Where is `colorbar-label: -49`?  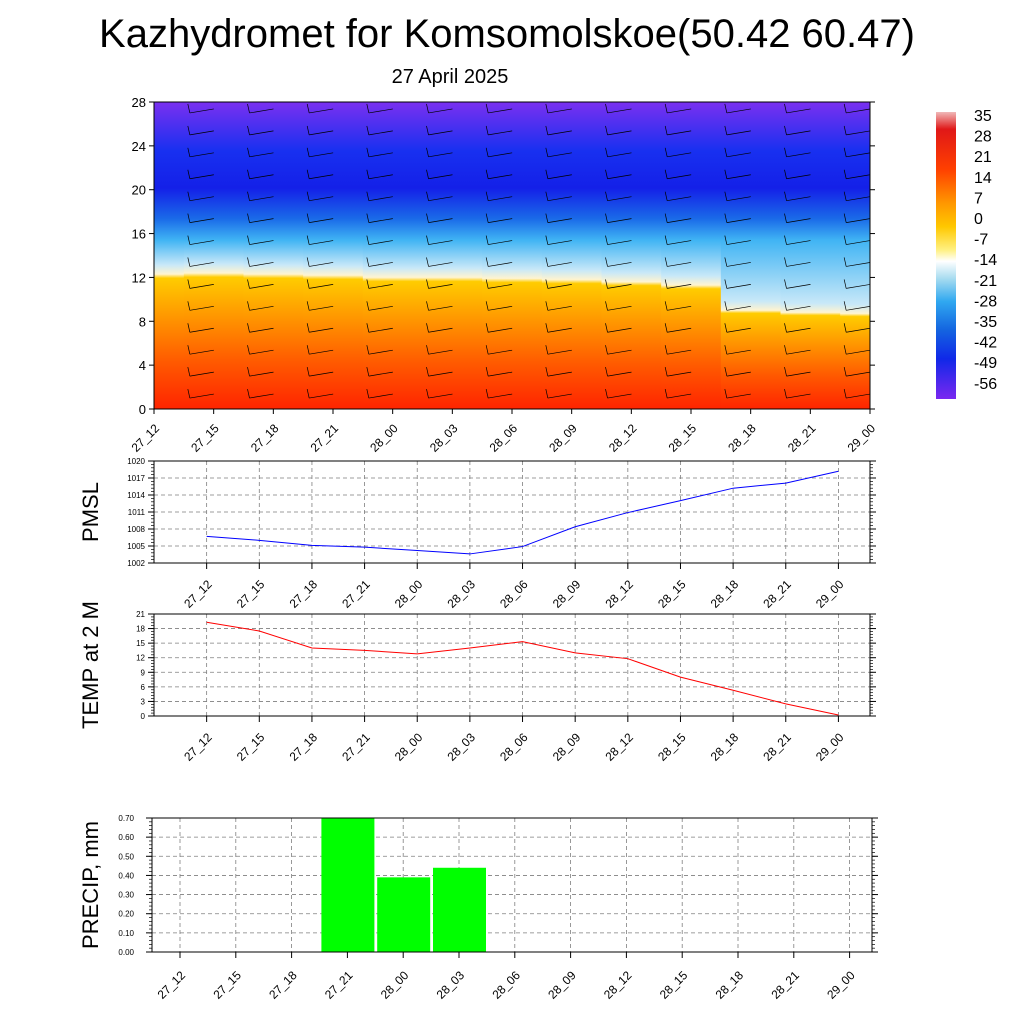 colorbar-label: -49 is located at coordinates (985, 363).